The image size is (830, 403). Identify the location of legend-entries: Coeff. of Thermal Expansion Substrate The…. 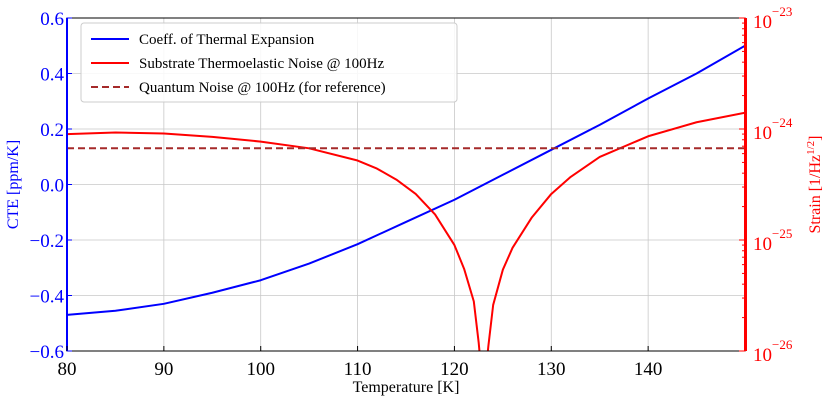
(238, 64).